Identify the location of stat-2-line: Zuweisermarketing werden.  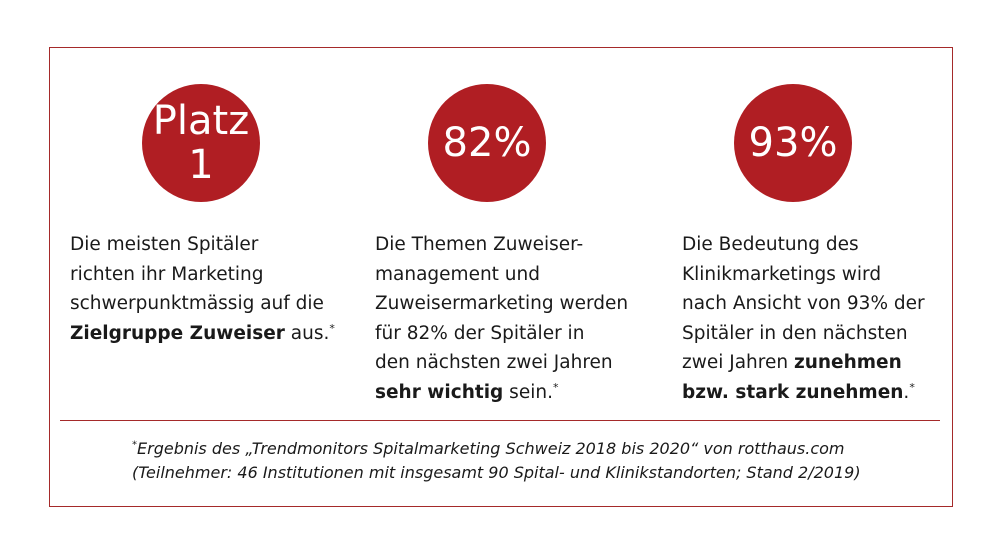
(502, 304).